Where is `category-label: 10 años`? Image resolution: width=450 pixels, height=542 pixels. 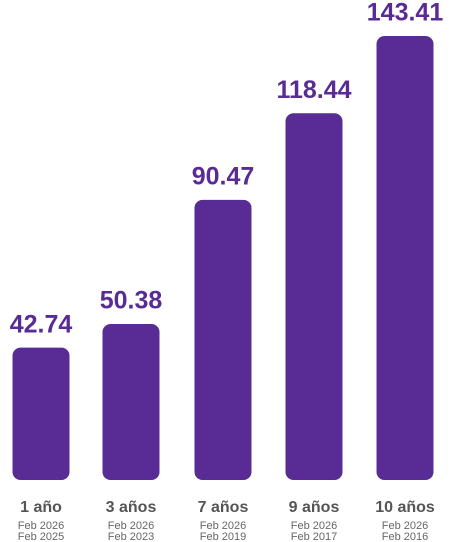 category-label: 10 años is located at coordinates (405, 507).